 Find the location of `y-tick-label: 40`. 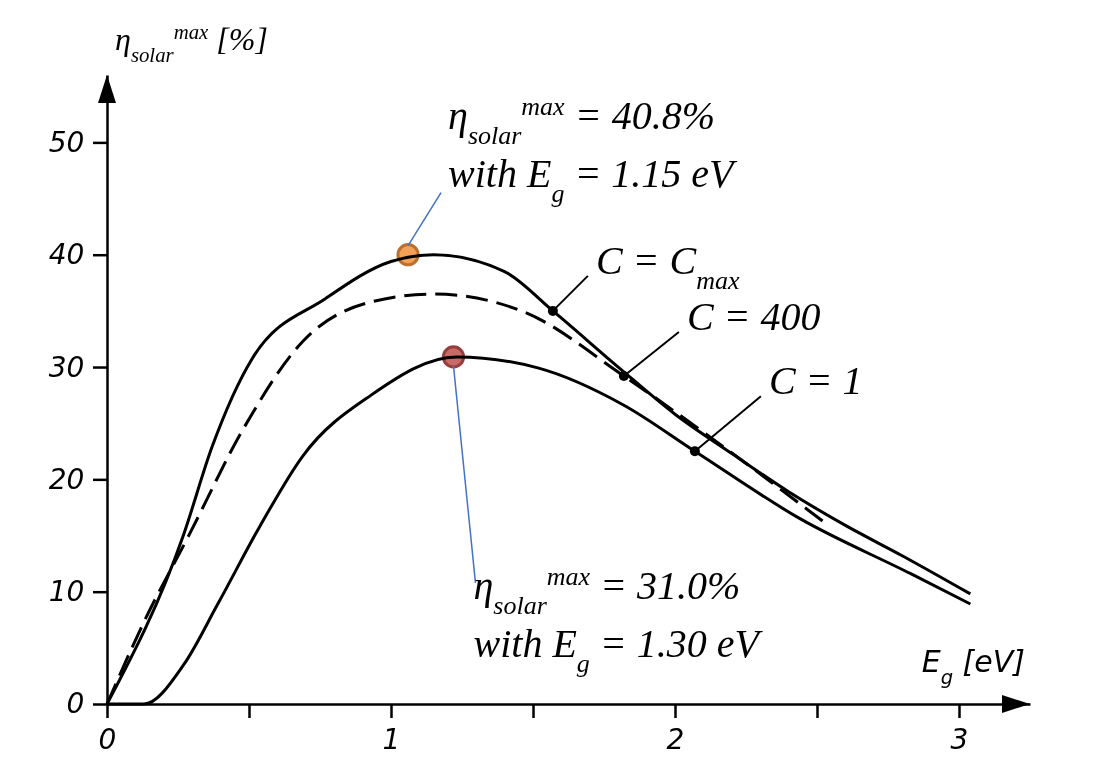

y-tick-label: 40 is located at coordinates (66, 255).